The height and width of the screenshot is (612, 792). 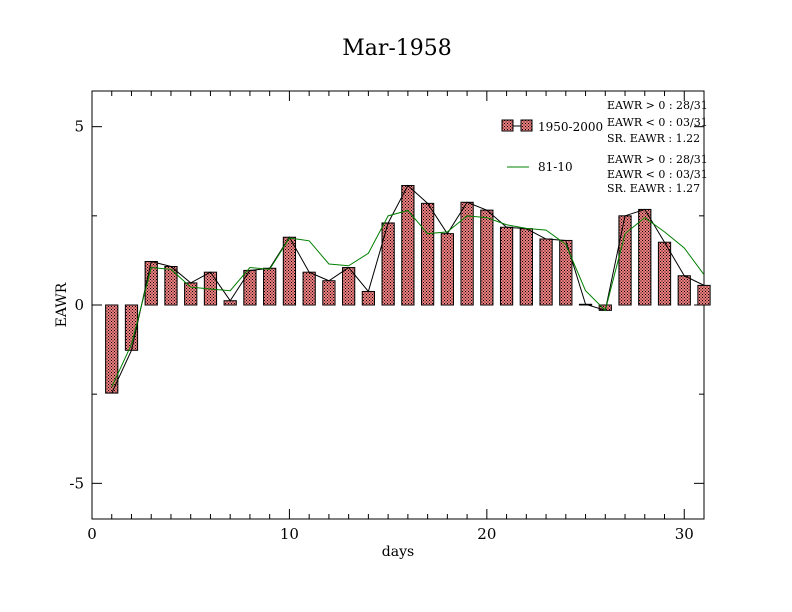 I want to click on legend-swatch-1950-2000-a, so click(x=507, y=125).